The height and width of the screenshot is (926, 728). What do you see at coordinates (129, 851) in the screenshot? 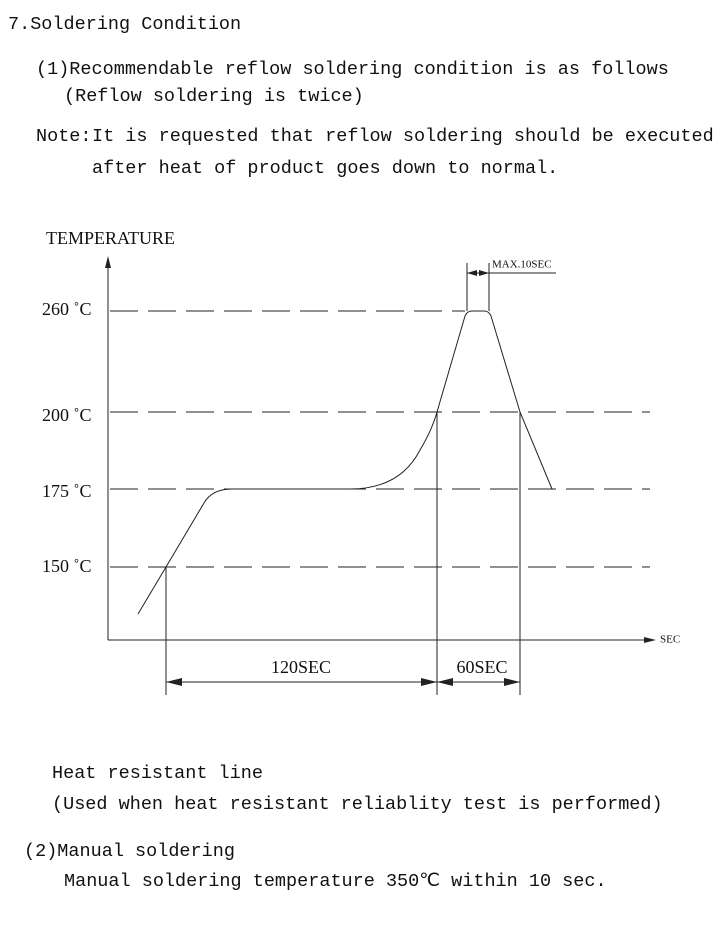
I see `item-title: (2)Manual soldering` at bounding box center [129, 851].